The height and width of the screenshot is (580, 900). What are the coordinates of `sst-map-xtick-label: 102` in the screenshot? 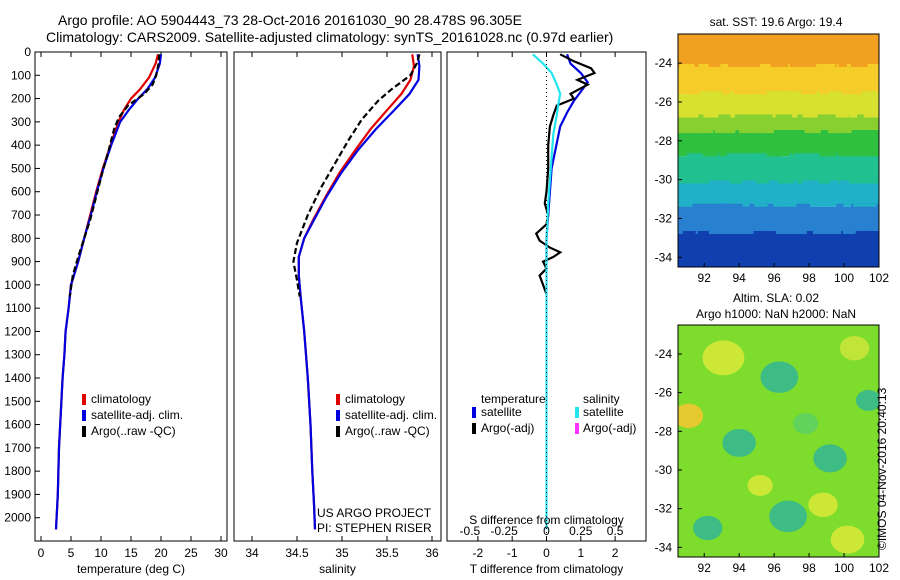 It's located at (879, 278).